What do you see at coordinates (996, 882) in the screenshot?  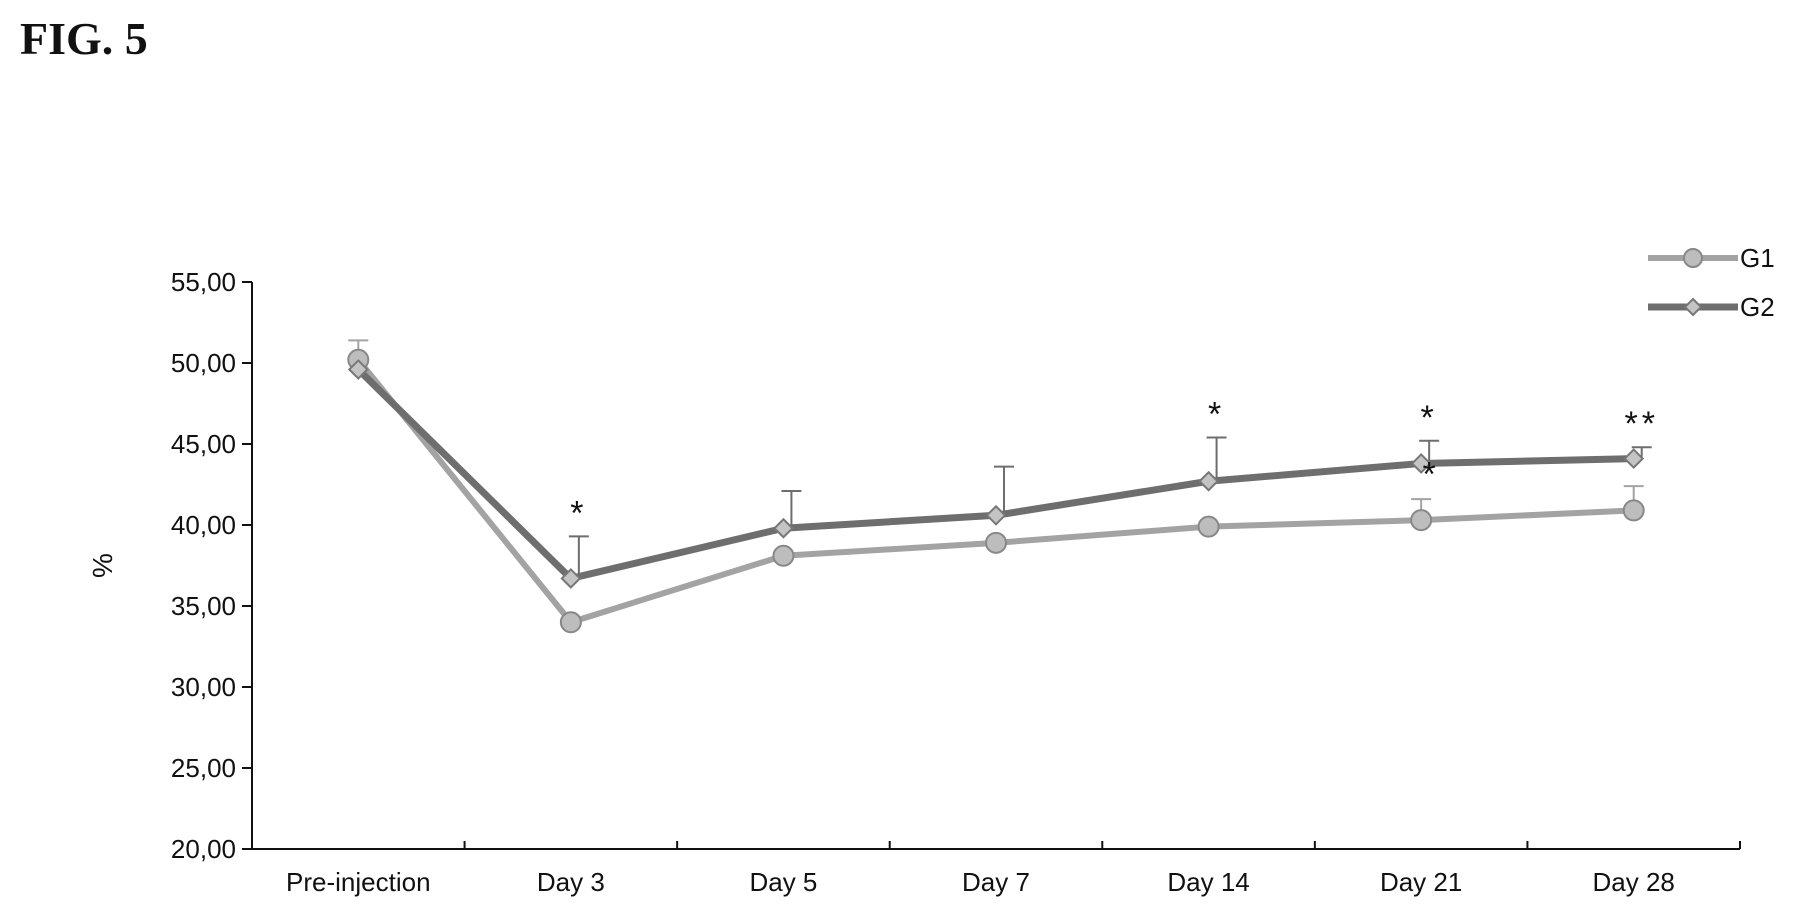 I see `x-tick-label: Day 7` at bounding box center [996, 882].